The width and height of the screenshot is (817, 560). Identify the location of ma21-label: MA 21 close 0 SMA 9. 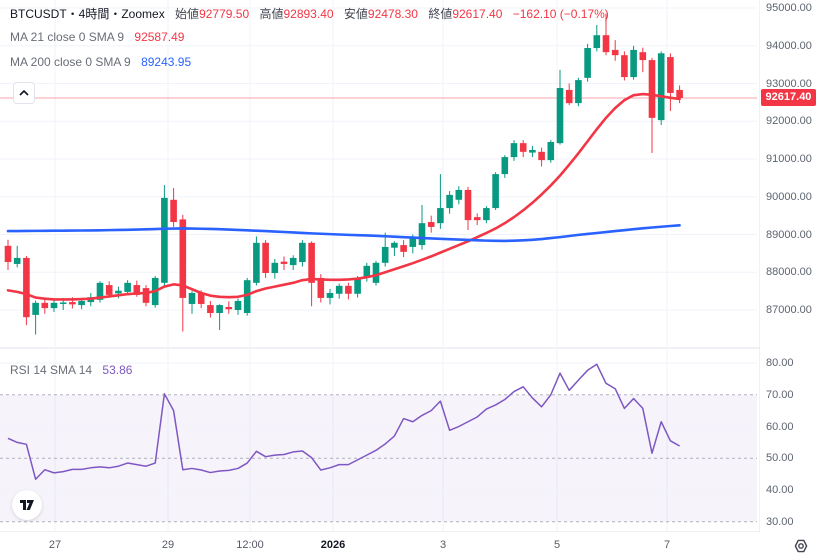
(67, 37).